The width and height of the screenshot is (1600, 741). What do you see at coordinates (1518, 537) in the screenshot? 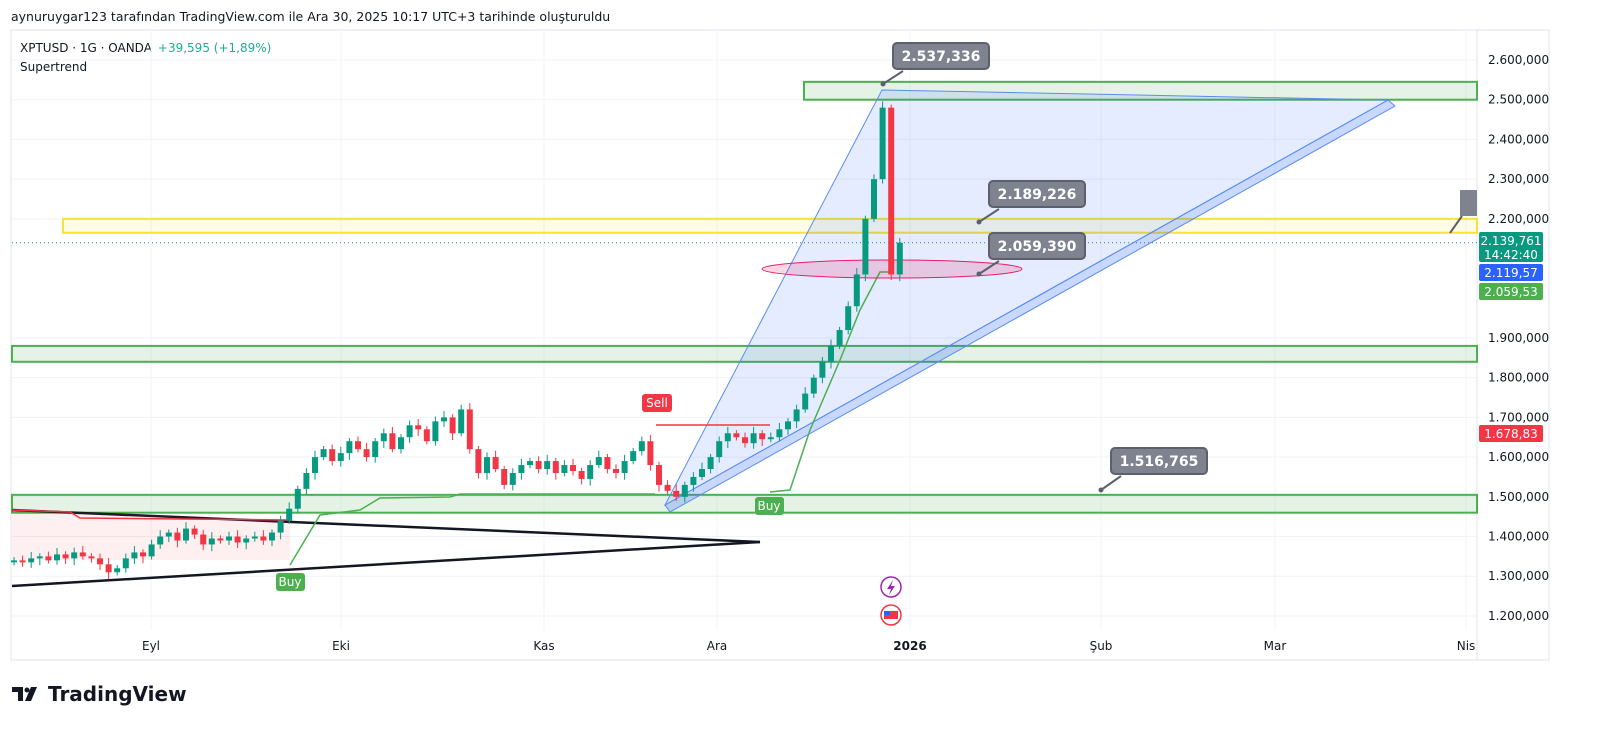
I see `y-tick-label: 1.400,000` at bounding box center [1518, 537].